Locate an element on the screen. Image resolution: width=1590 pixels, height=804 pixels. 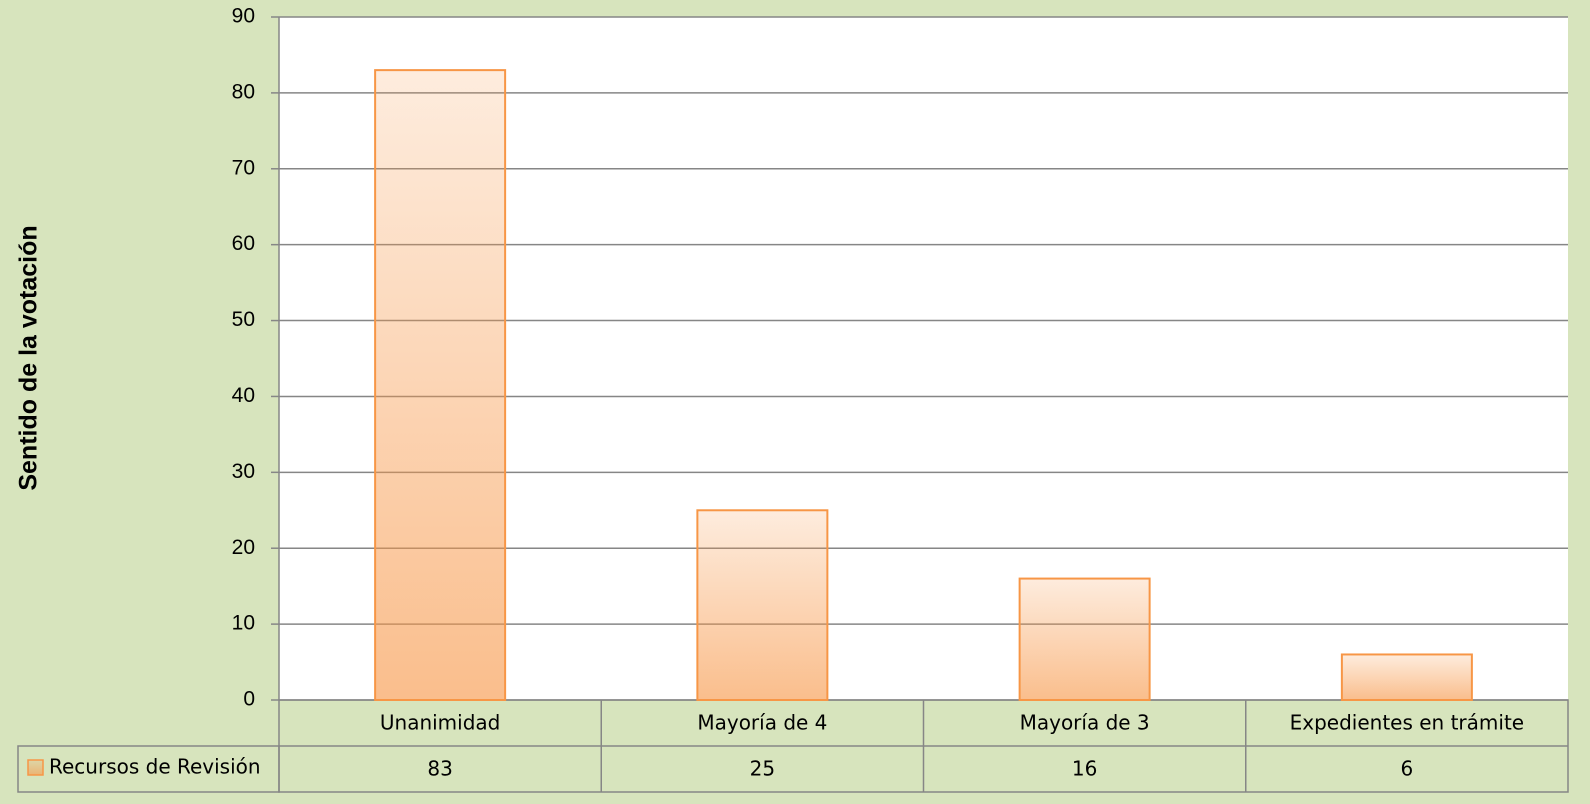
table-value: 83 is located at coordinates (439, 769).